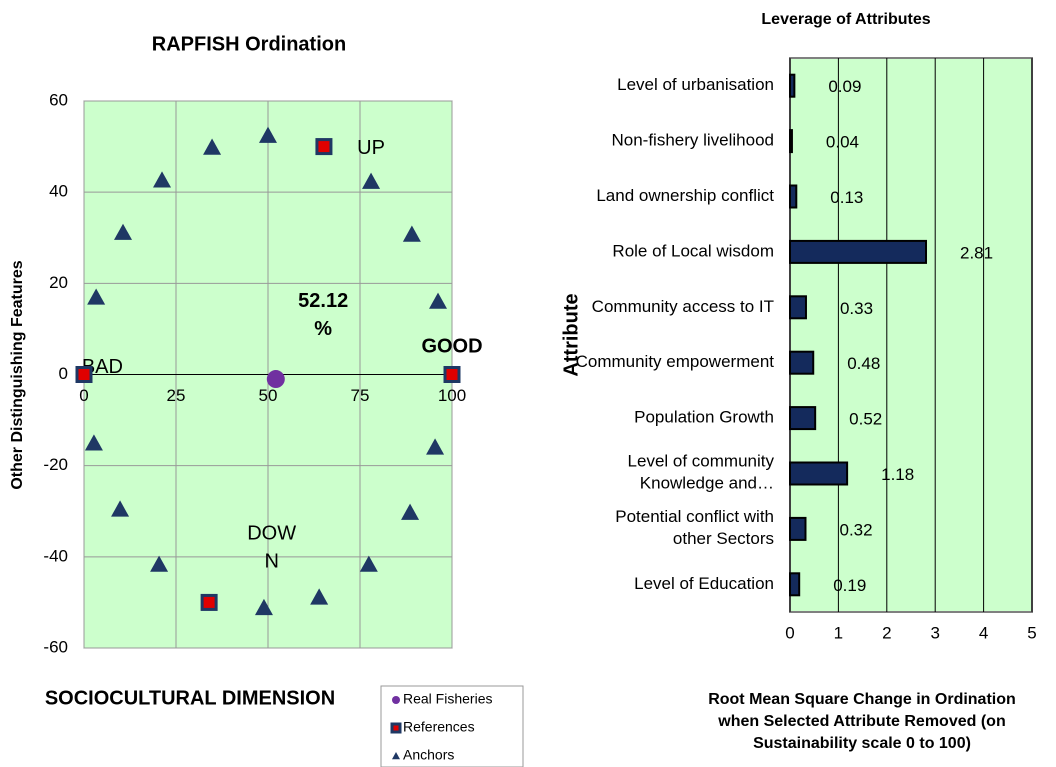  Describe the element at coordinates (371, 148) in the screenshot. I see `annotation: UP` at that location.